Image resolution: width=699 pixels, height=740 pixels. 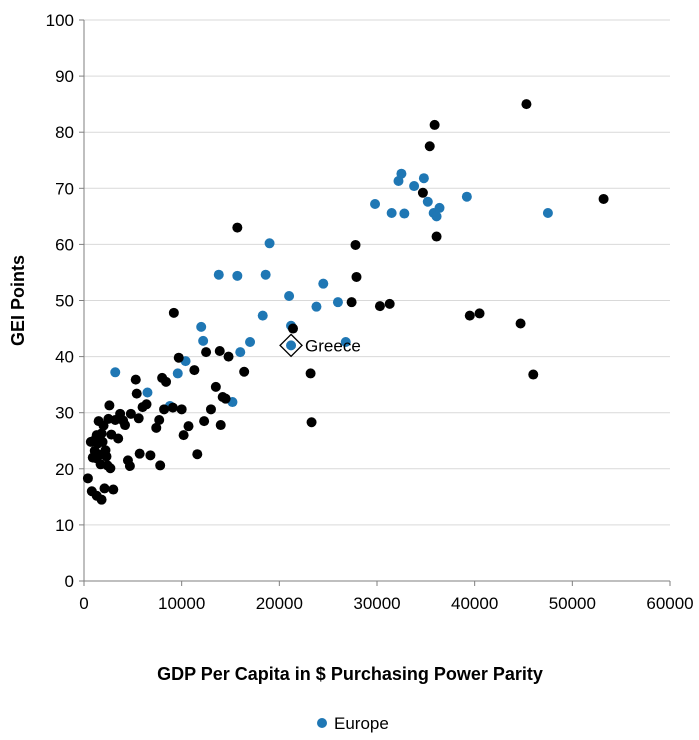 What do you see at coordinates (64, 413) in the screenshot?
I see `y-tick-label-30: 30` at bounding box center [64, 413].